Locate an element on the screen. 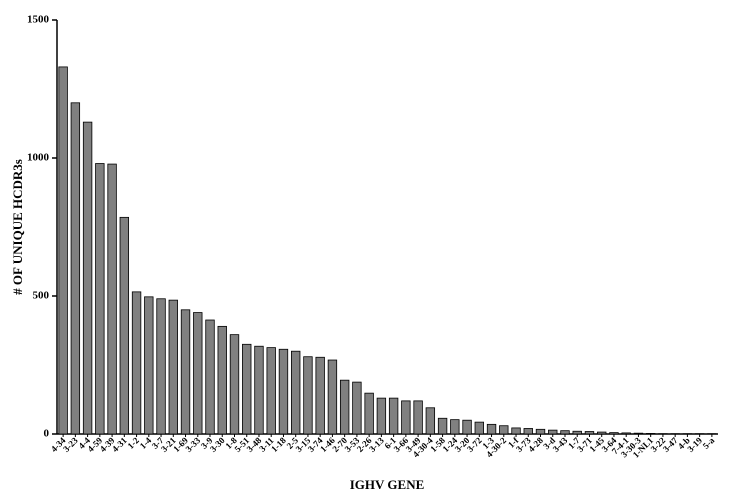  y-tick-label: 1500 is located at coordinates (38, 20).